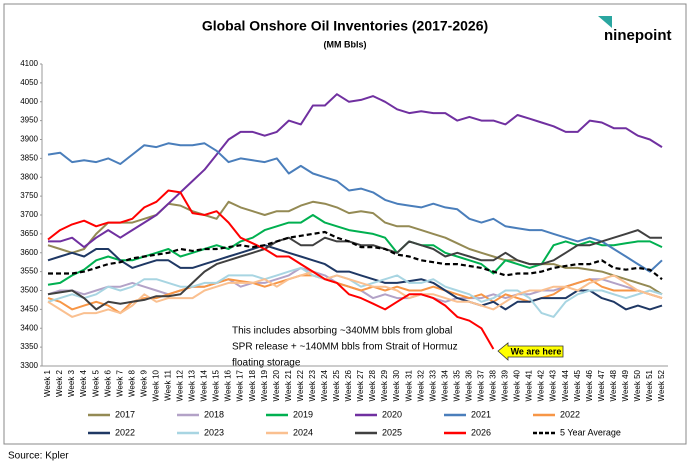 This screenshot has width=690, height=467. Describe the element at coordinates (47, 383) in the screenshot. I see `x-tick-label: Week 1` at that location.